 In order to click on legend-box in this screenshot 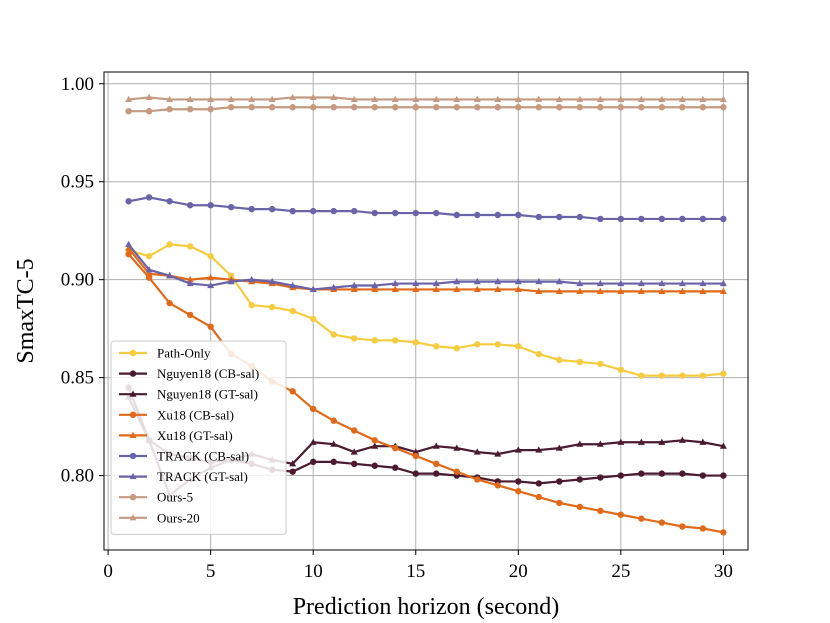, I will do `click(198, 437)`.